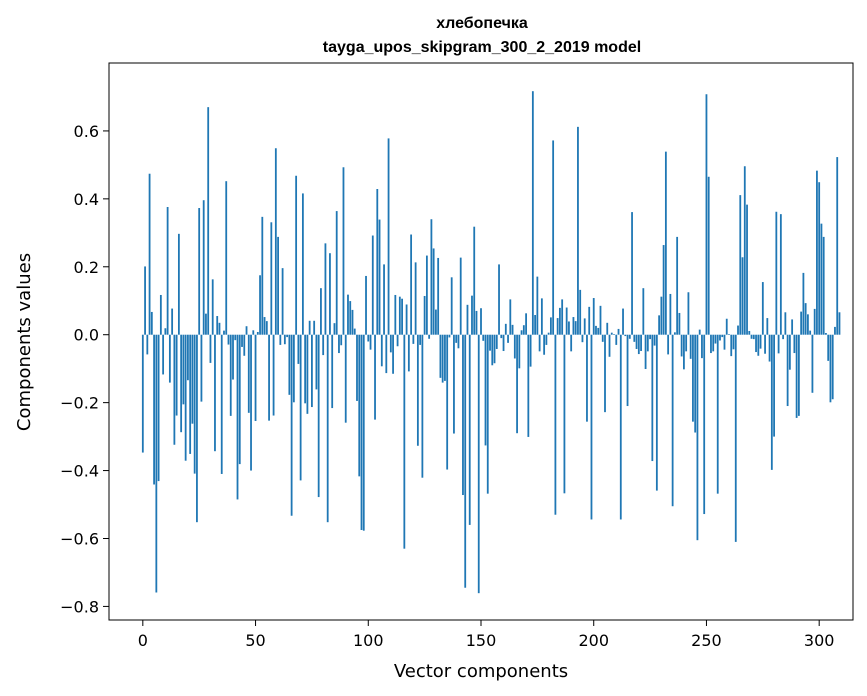  Describe the element at coordinates (481, 640) in the screenshot. I see `x-tick-label: 150` at that location.